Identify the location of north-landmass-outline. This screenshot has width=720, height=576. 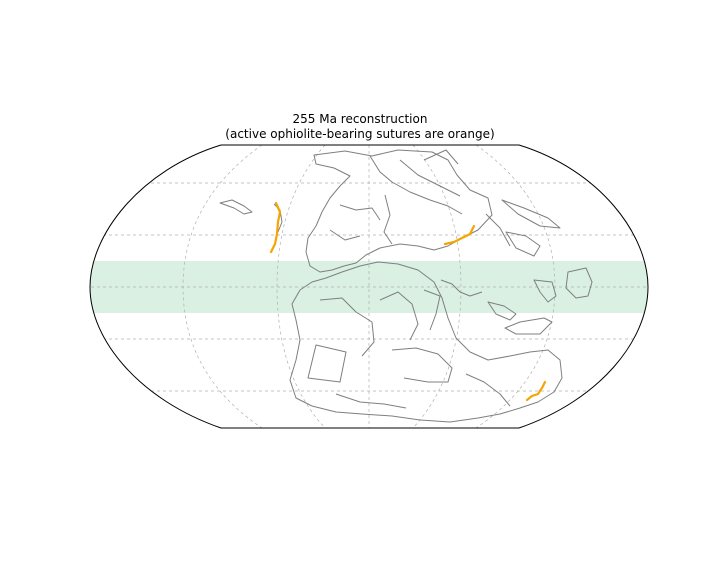
(399, 211).